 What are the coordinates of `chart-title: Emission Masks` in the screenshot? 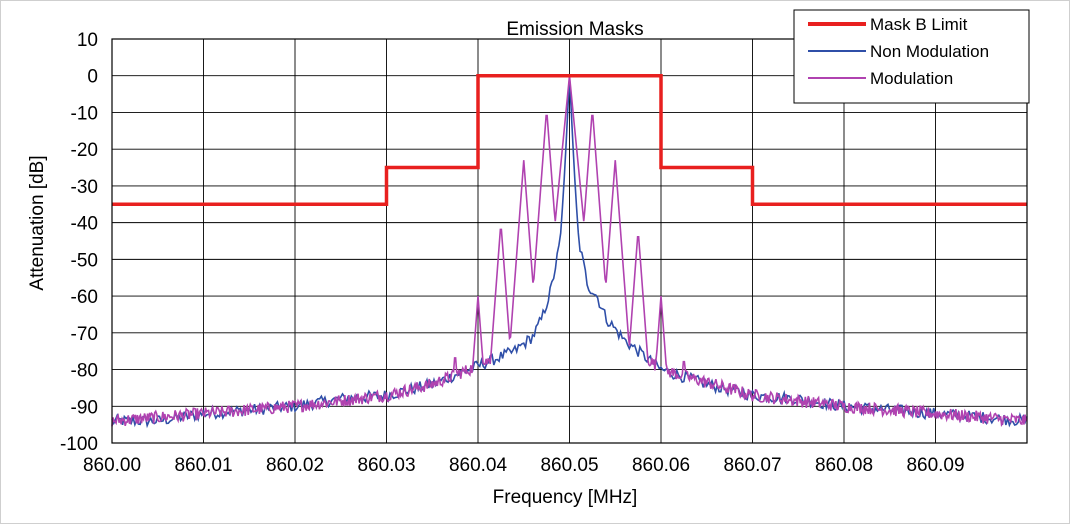 It's located at (574, 29).